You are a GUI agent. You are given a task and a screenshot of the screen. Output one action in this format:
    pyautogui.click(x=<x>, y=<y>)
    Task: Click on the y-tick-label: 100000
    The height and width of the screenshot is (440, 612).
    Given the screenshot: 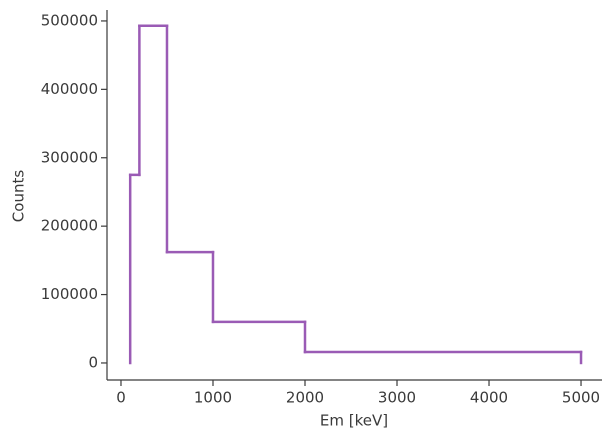 What is the action you would take?
    pyautogui.click(x=69, y=294)
    